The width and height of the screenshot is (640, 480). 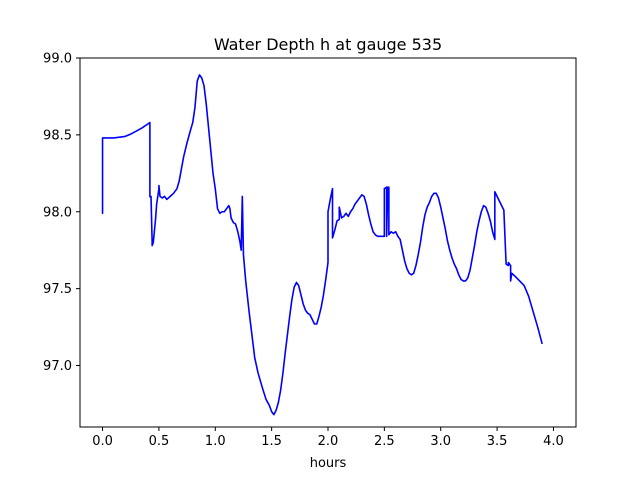 What do you see at coordinates (57, 59) in the screenshot?
I see `y-tick-label: 99.0` at bounding box center [57, 59].